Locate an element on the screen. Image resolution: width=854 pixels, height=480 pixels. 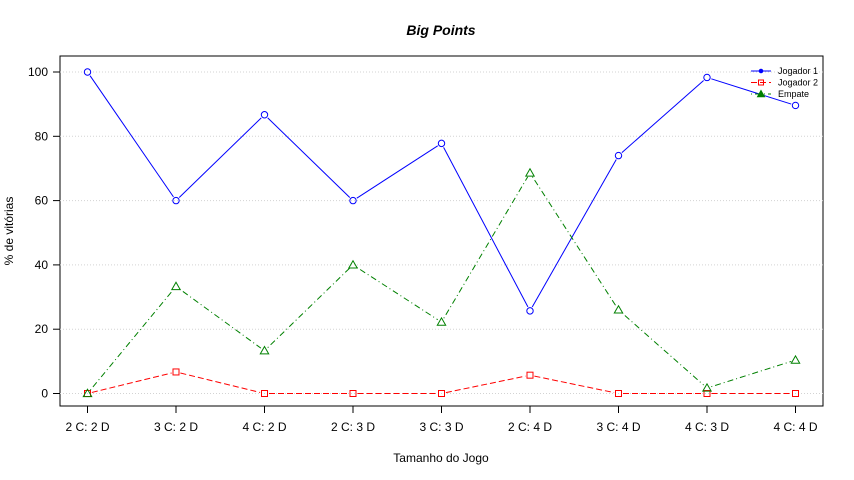
y-tick-label: 40 is located at coordinates (42, 265).